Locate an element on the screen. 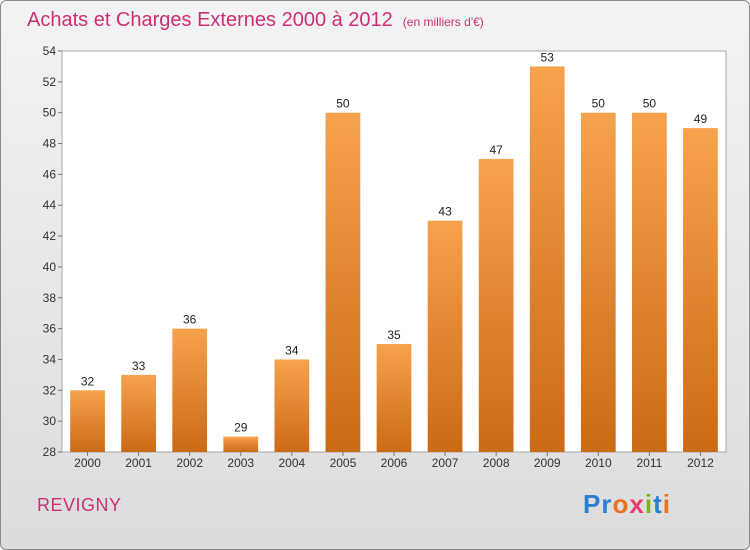 This screenshot has width=750, height=550. x-tick-label: 2005 is located at coordinates (343, 463).